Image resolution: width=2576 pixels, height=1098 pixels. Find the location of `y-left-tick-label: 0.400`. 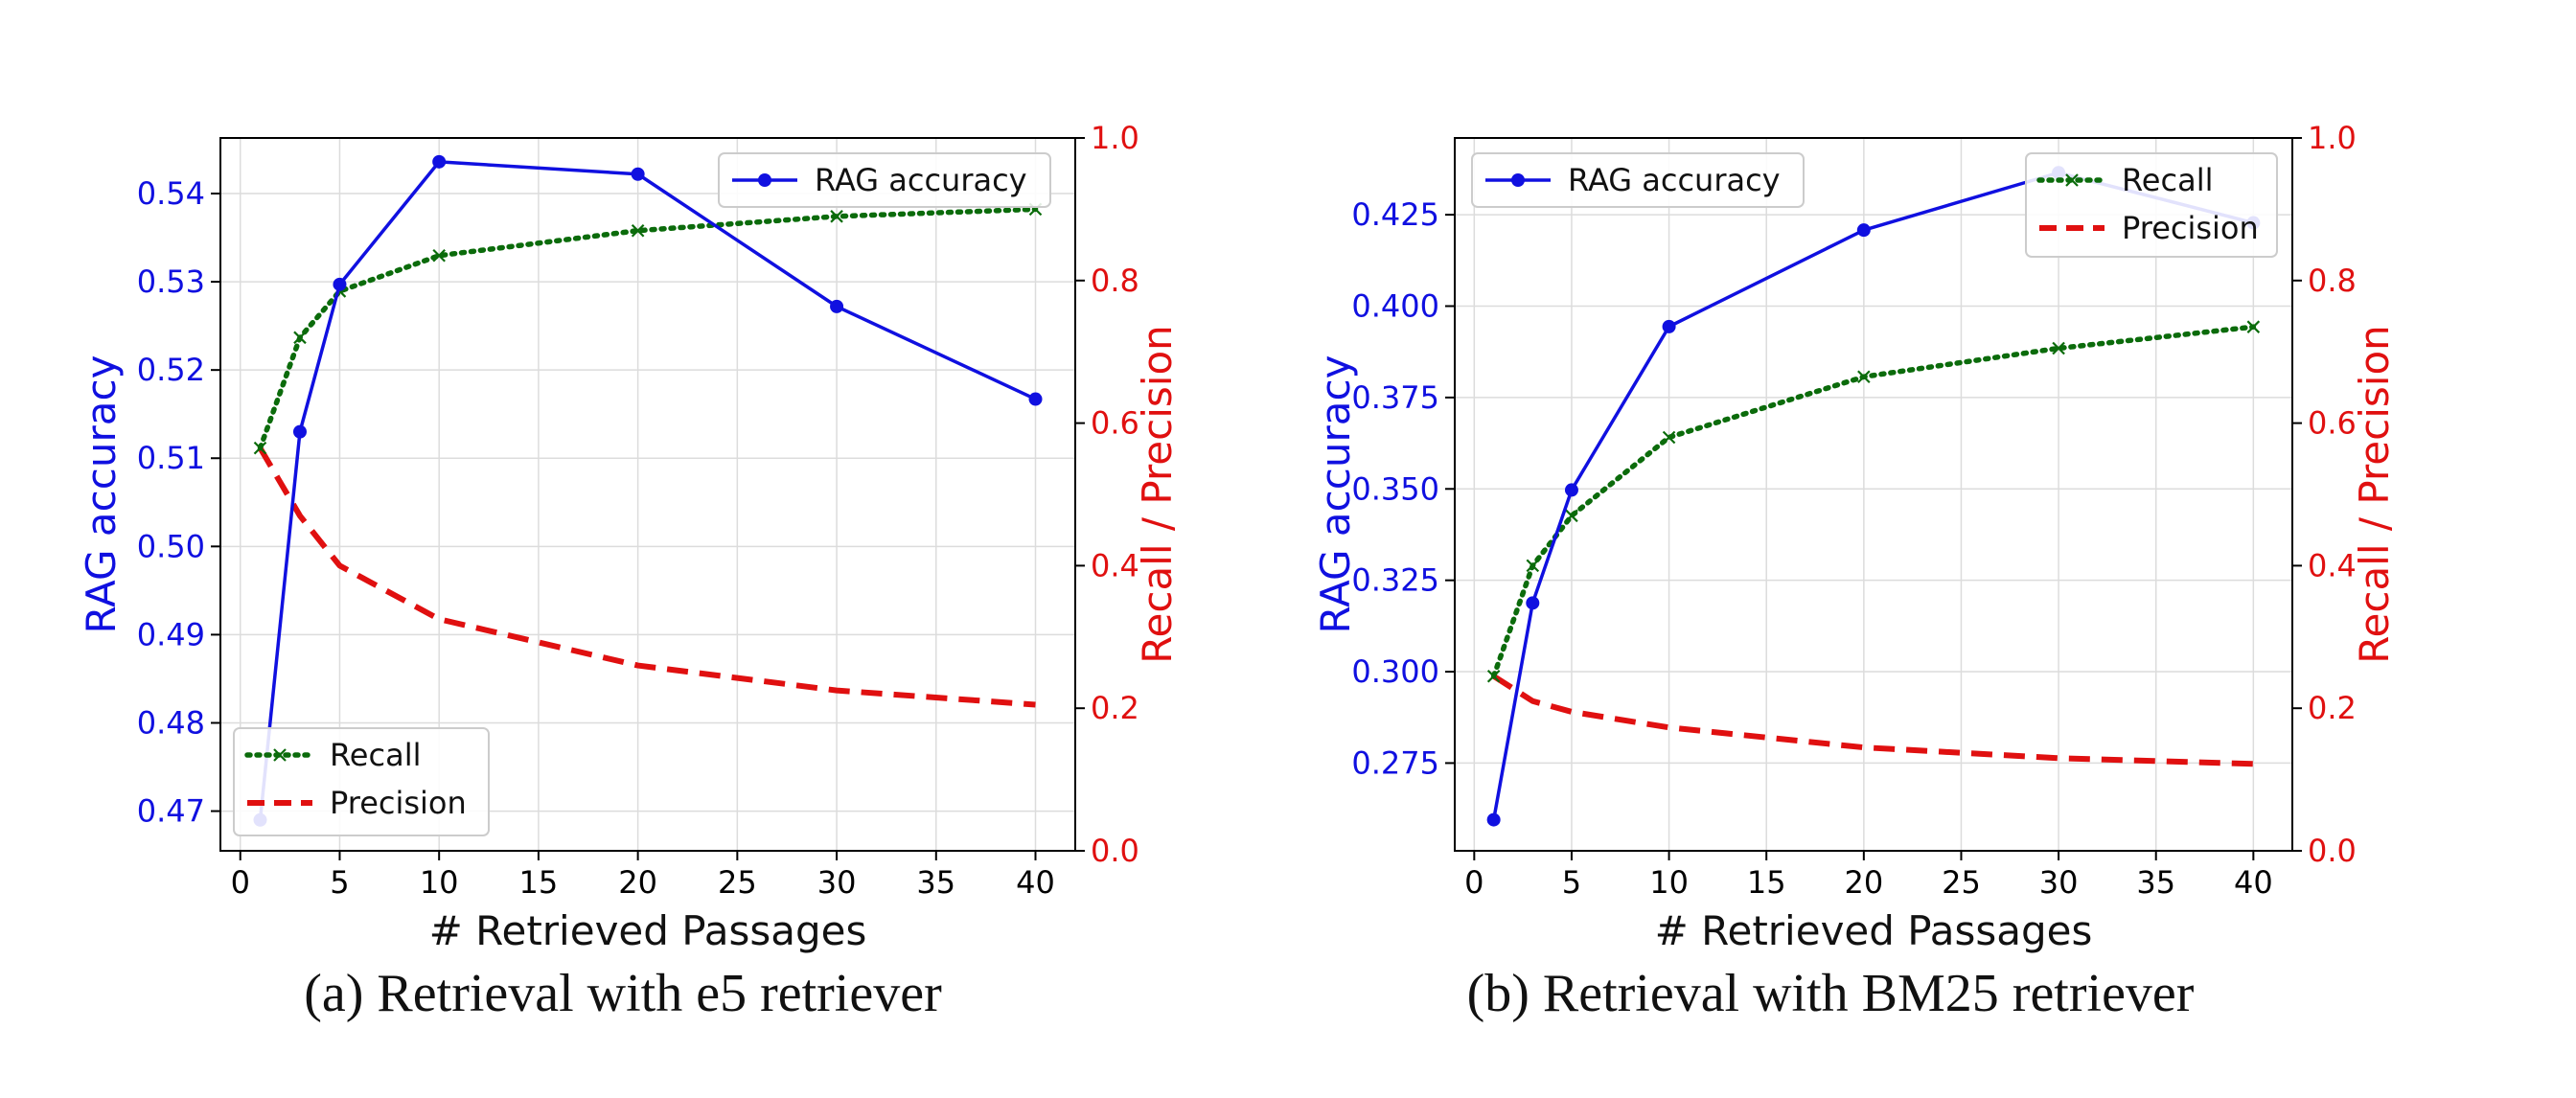

y-left-tick-label: 0.400 is located at coordinates (1395, 306).